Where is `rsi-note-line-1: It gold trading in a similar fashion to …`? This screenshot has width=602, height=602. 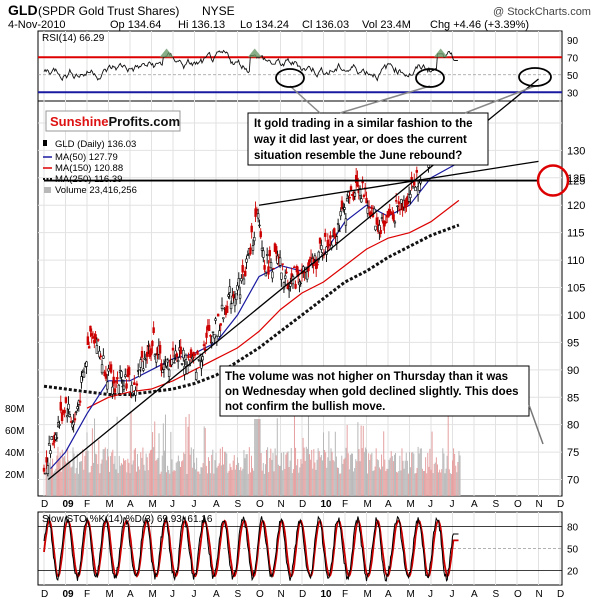 rsi-note-line-1: It gold trading in a similar fashion to … is located at coordinates (363, 124).